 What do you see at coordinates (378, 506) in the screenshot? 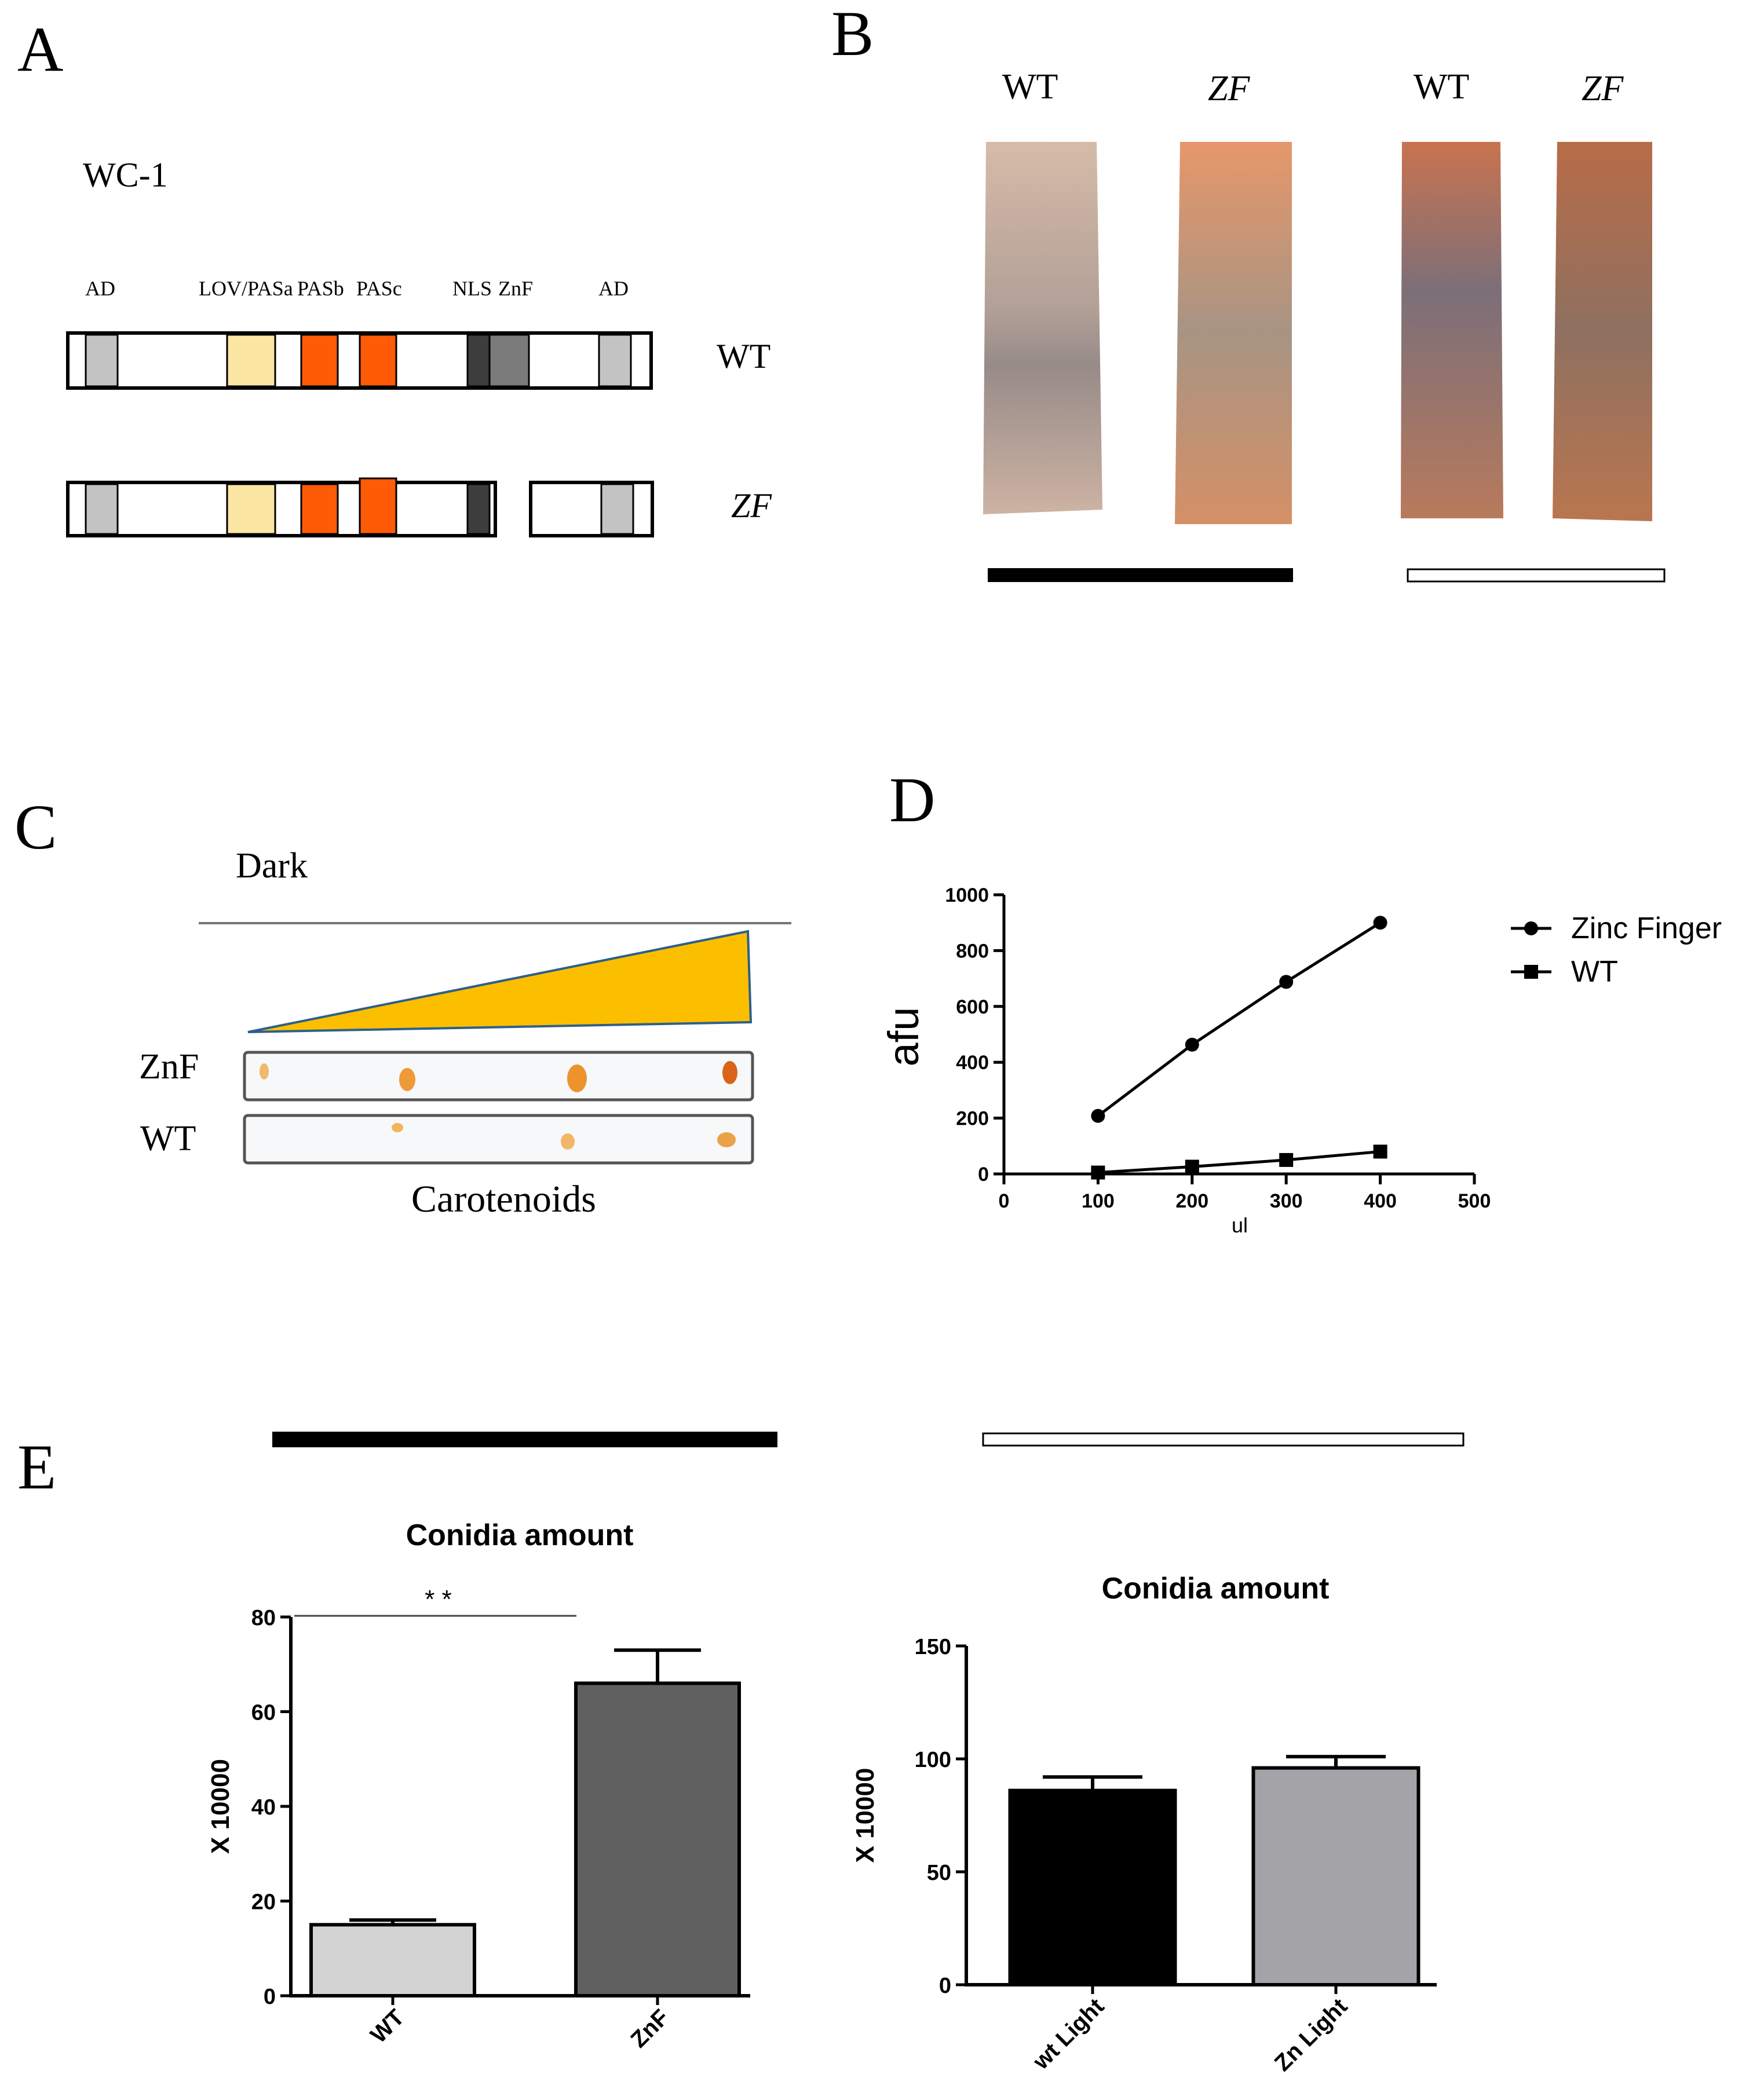
I see `domain-pasc-zf` at bounding box center [378, 506].